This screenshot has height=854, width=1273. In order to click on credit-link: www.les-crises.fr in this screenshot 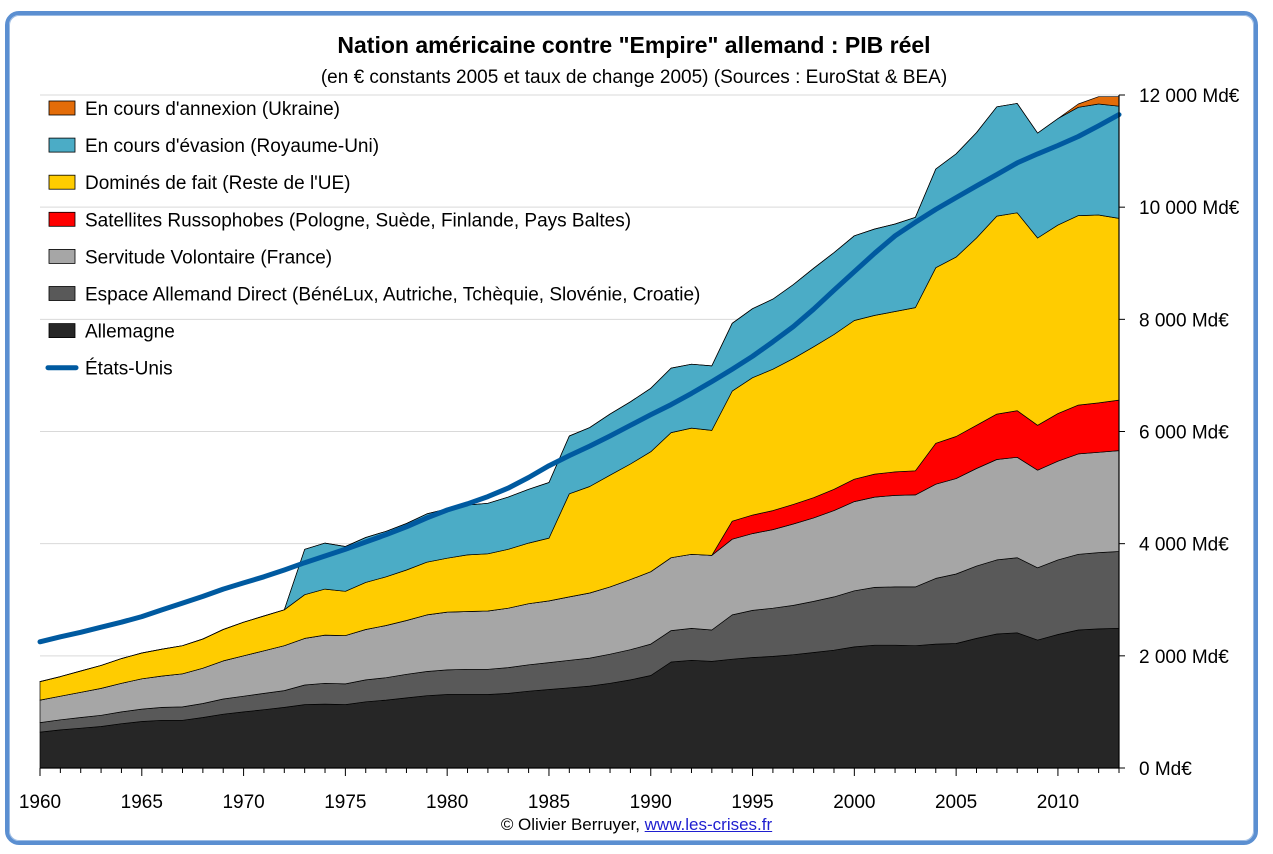, I will do `click(708, 824)`.